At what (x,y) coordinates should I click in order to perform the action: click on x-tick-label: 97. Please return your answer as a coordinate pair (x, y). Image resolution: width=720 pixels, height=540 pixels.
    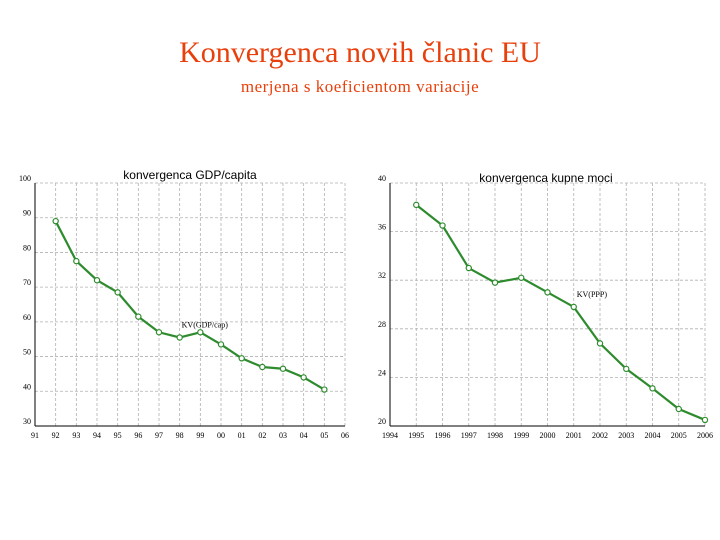
    Looking at the image, I should click on (159, 435).